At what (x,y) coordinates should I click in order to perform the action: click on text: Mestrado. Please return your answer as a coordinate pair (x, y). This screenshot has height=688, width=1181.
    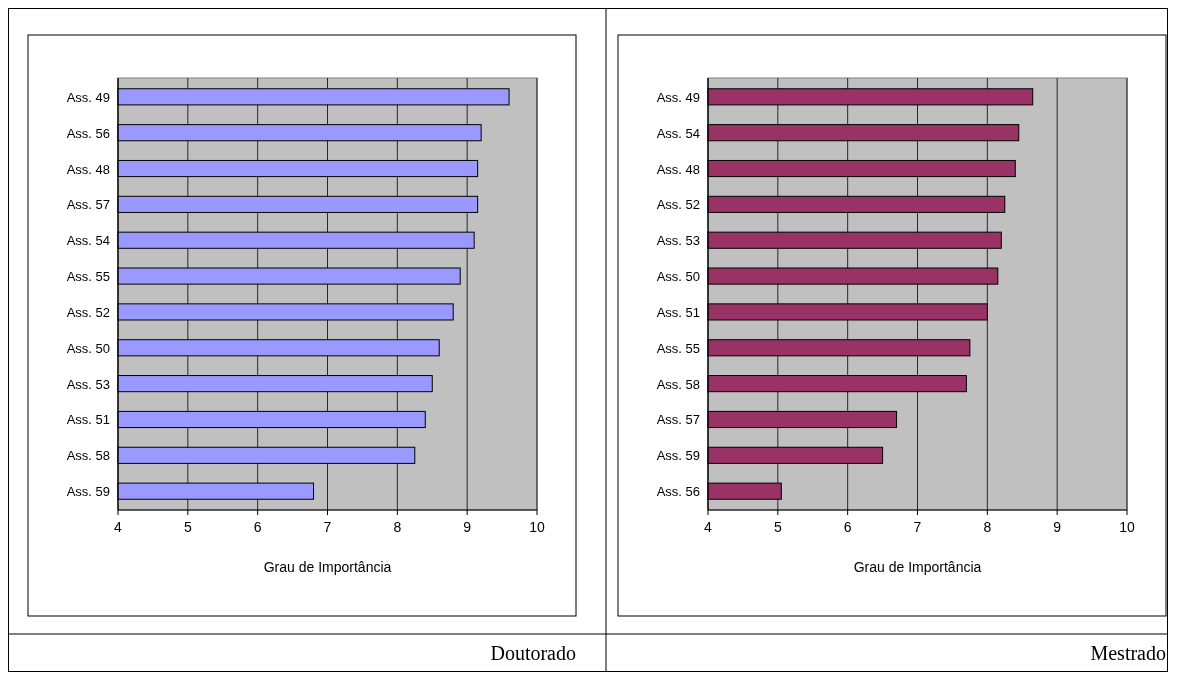
    Looking at the image, I should click on (1128, 653).